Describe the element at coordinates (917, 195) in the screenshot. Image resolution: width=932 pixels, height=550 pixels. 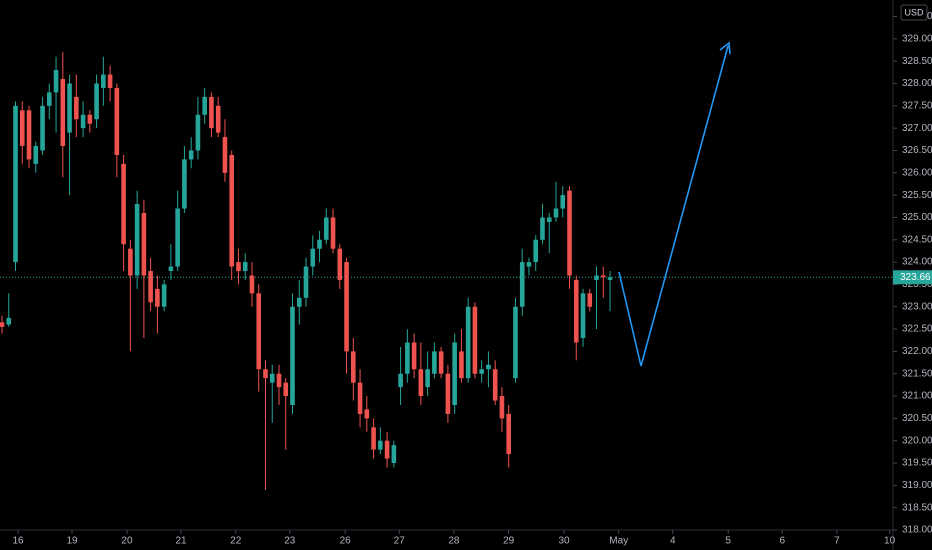
I see `y-tick-label: 325.50` at that location.